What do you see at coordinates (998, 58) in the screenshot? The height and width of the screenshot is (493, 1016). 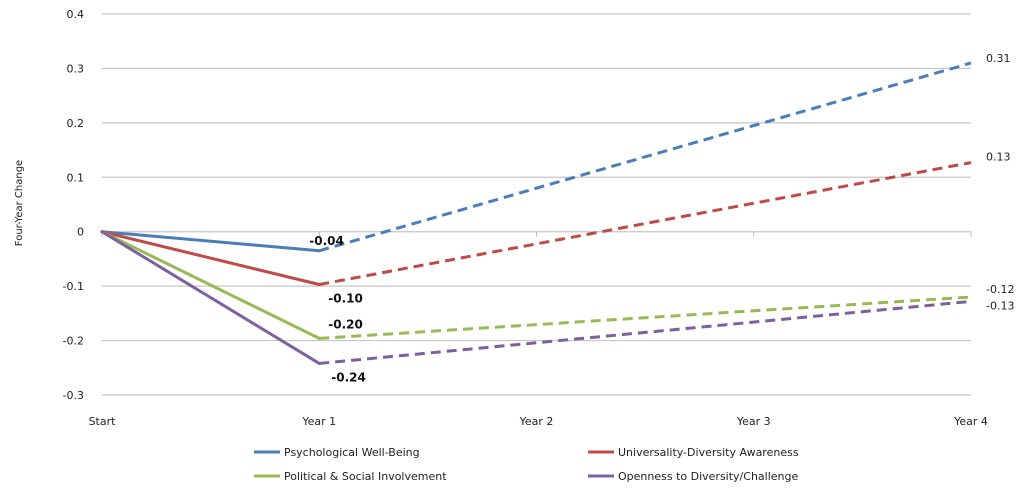 I see `end-data-label: 0.31` at bounding box center [998, 58].